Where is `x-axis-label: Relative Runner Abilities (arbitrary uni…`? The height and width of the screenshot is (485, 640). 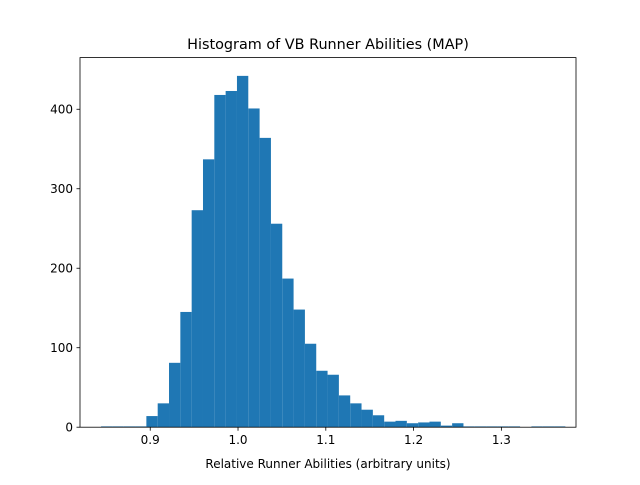 x-axis-label: Relative Runner Abilities (arbitrary uni… is located at coordinates (327, 464).